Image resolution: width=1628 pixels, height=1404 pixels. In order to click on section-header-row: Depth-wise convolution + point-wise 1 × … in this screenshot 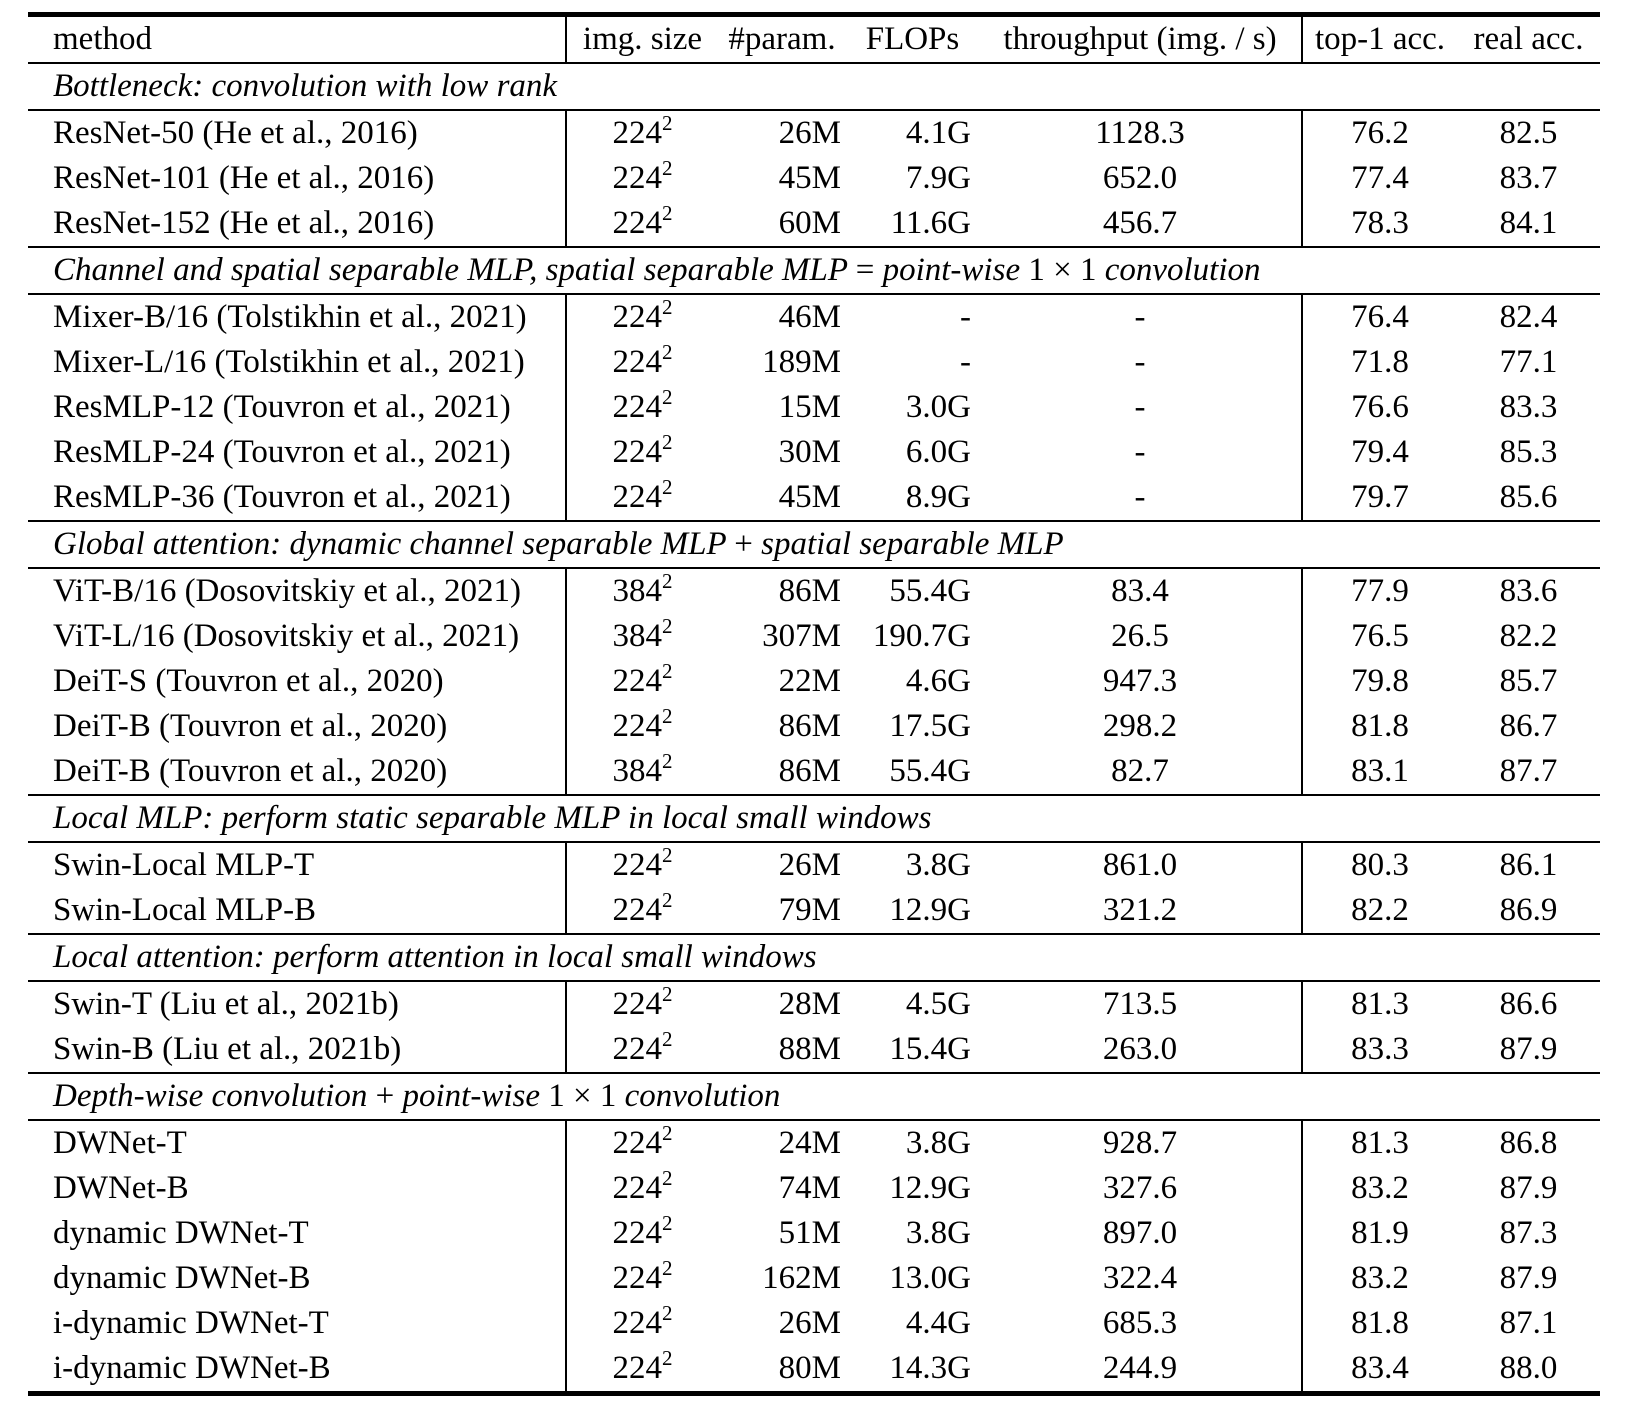, I will do `click(814, 1096)`.